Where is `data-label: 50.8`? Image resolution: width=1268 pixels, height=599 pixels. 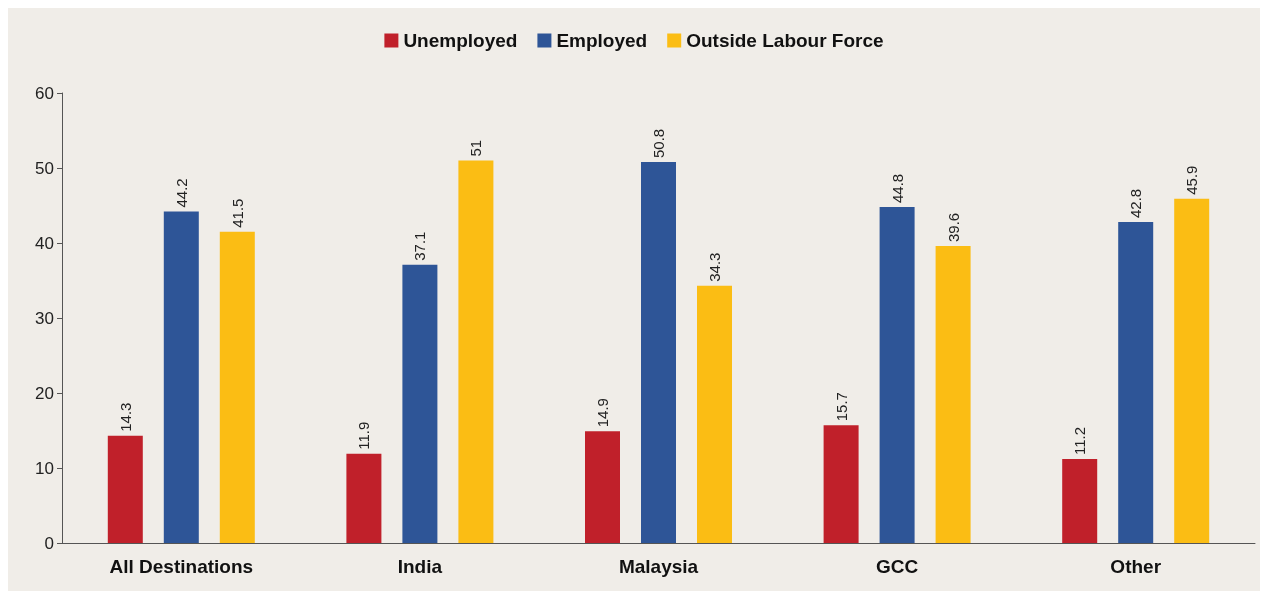
data-label: 50.8 is located at coordinates (658, 143).